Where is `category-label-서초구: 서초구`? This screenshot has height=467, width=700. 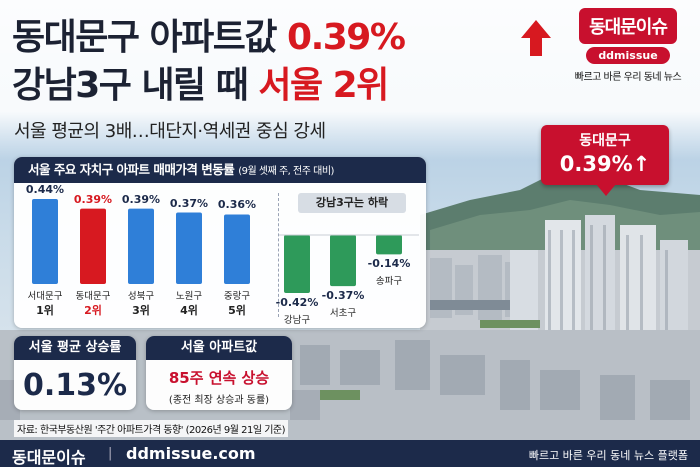
category-label-서초구: 서초구 is located at coordinates (343, 314).